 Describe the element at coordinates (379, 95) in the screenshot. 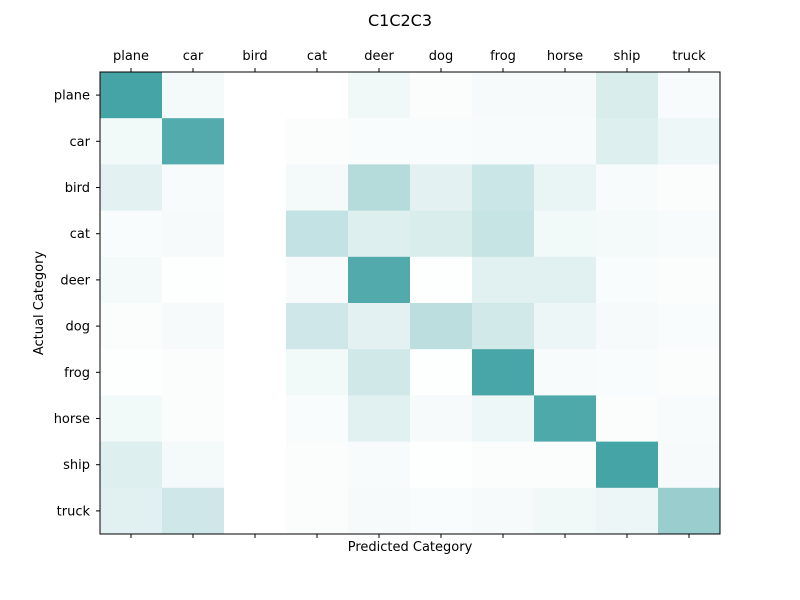

I see `heatmap-cell-plane-deer` at that location.